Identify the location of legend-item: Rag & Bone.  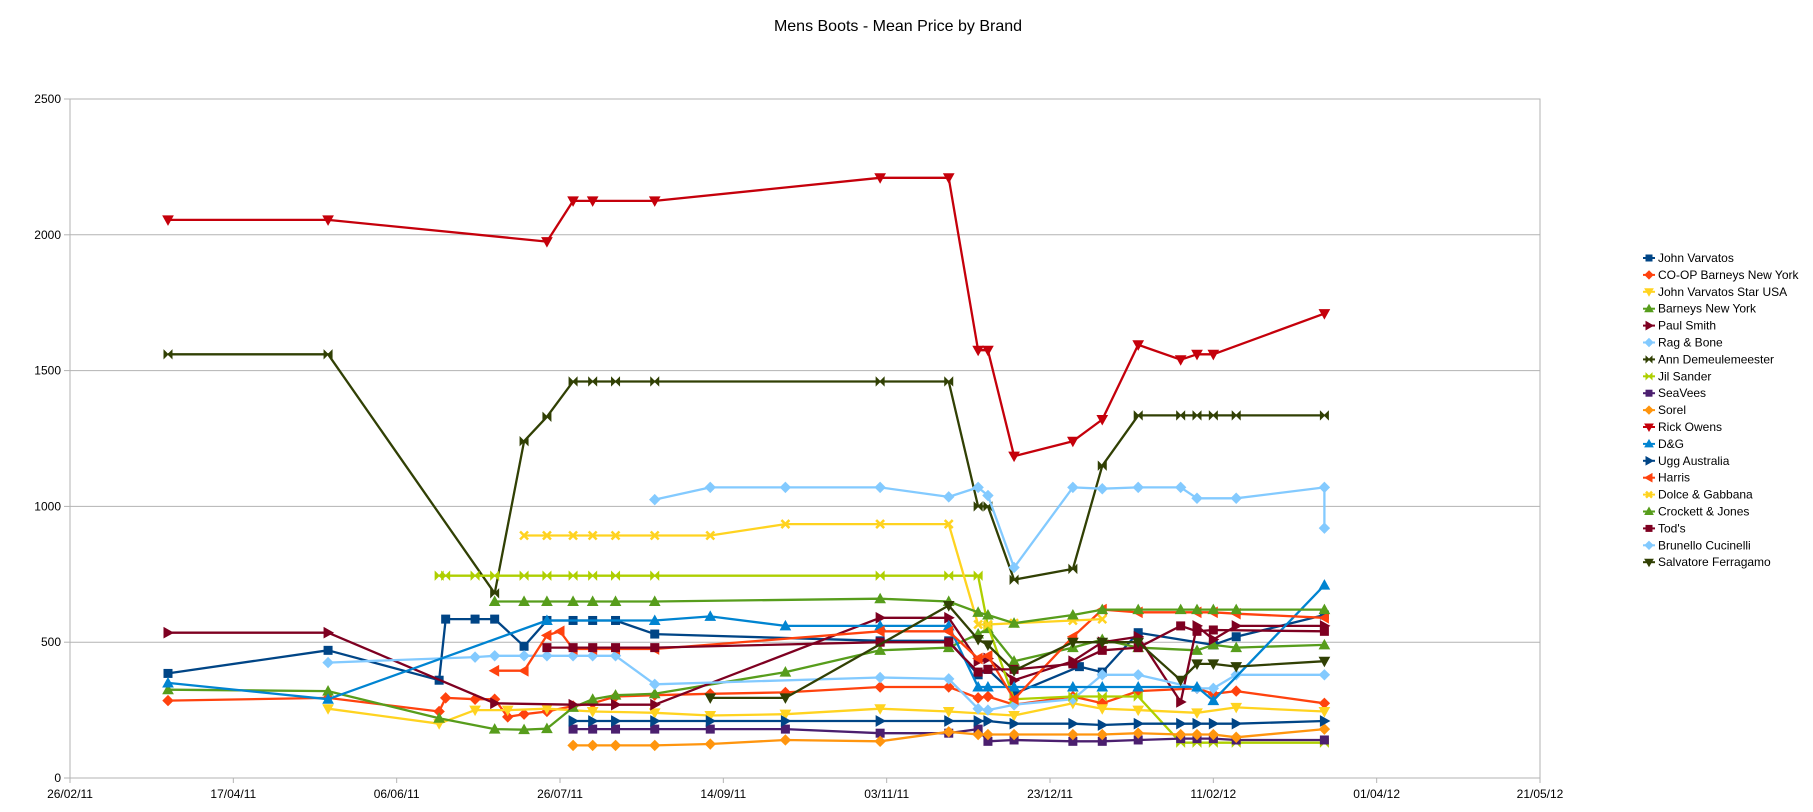
(1683, 343).